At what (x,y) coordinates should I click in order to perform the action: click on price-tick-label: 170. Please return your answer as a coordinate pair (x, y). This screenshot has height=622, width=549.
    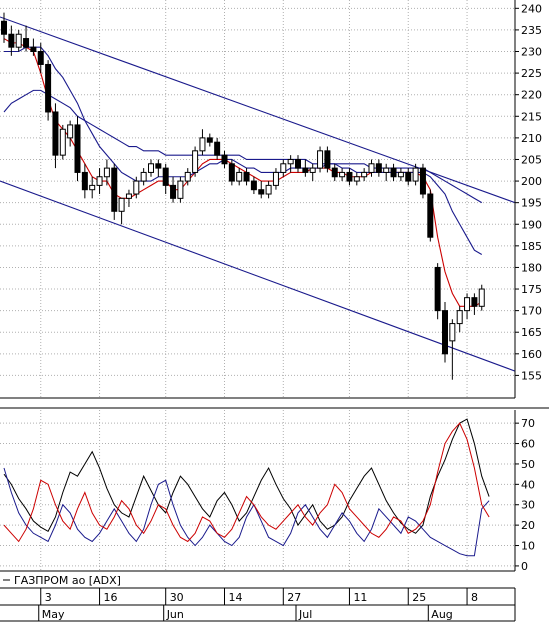
    Looking at the image, I should click on (531, 311).